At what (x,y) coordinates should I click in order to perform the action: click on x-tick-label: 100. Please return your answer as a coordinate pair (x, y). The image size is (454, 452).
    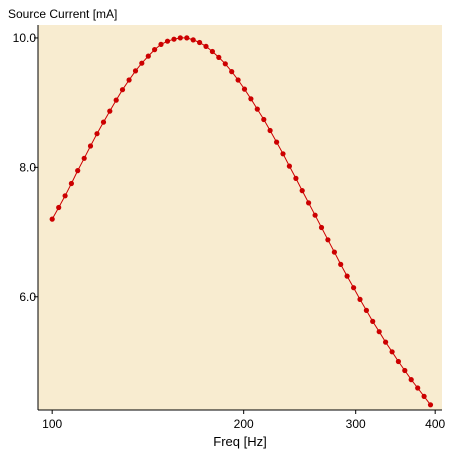
    Looking at the image, I should click on (52, 424).